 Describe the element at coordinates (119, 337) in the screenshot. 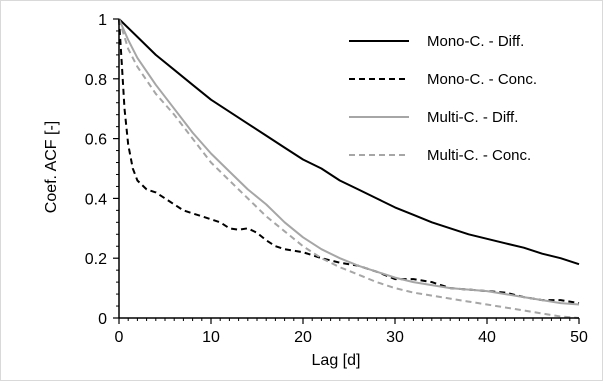

I see `x-tick-label: 0` at that location.